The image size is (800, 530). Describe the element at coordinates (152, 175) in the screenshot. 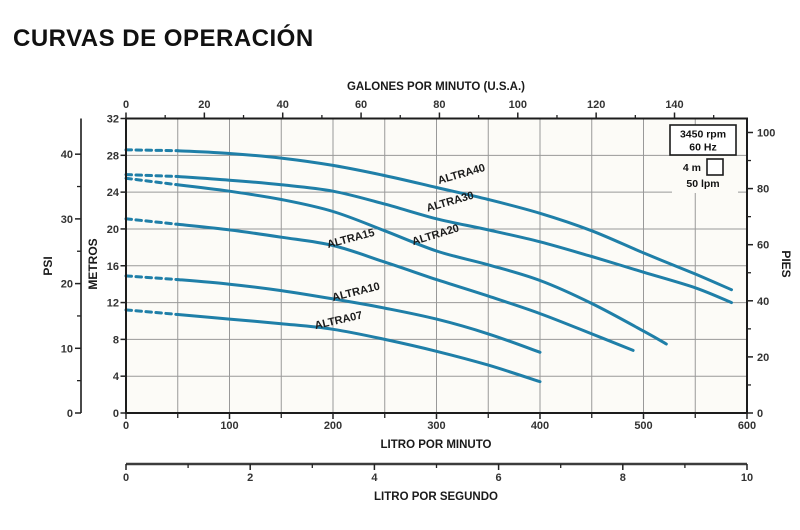

I see `curve-dashed-altra30` at that location.